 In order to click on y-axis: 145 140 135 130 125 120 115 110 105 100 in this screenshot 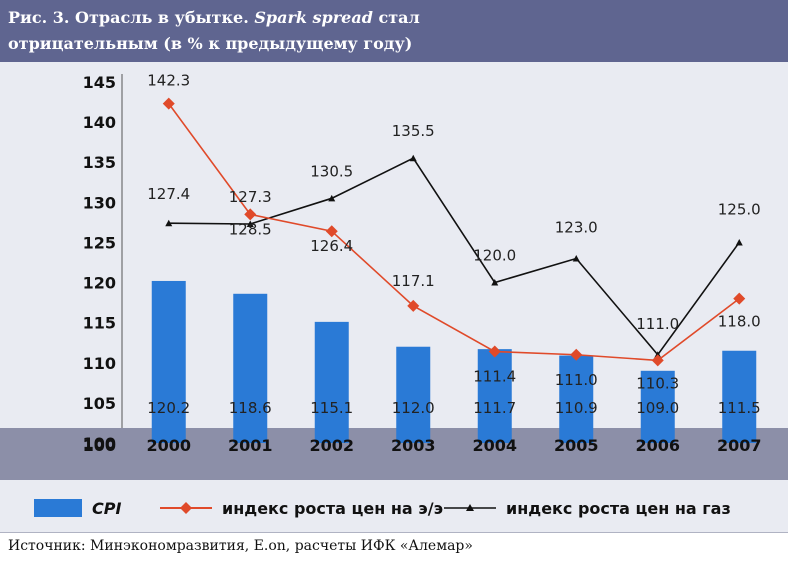, I will do `click(103, 263)`.